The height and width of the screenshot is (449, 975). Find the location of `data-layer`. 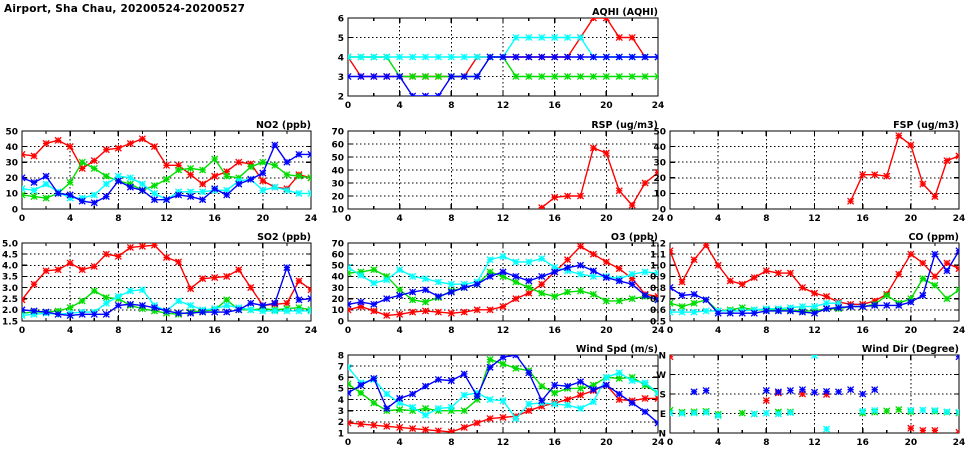

data-layer is located at coordinates (166, 281).